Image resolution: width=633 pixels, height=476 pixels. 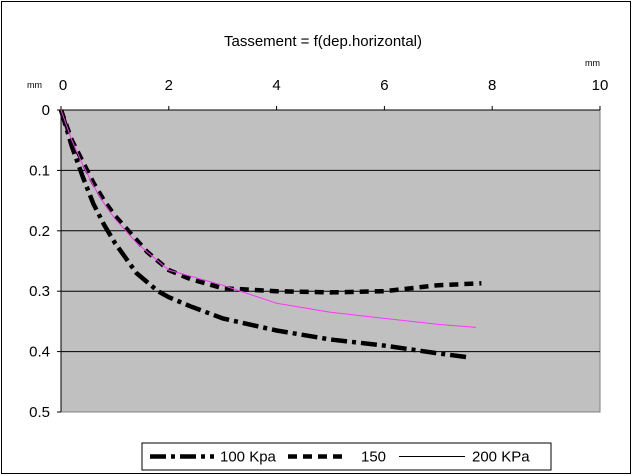 What do you see at coordinates (323, 41) in the screenshot?
I see `chart-title: Tassement = f(dep.horizontal)` at bounding box center [323, 41].